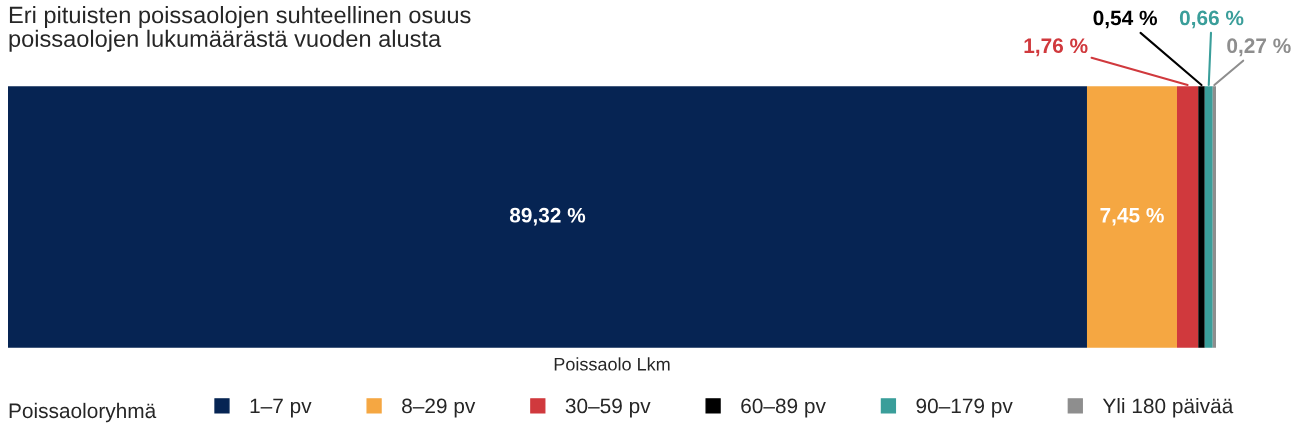  Describe the element at coordinates (1168, 408) in the screenshot. I see `legend-label: Yli 180 päivää` at that location.